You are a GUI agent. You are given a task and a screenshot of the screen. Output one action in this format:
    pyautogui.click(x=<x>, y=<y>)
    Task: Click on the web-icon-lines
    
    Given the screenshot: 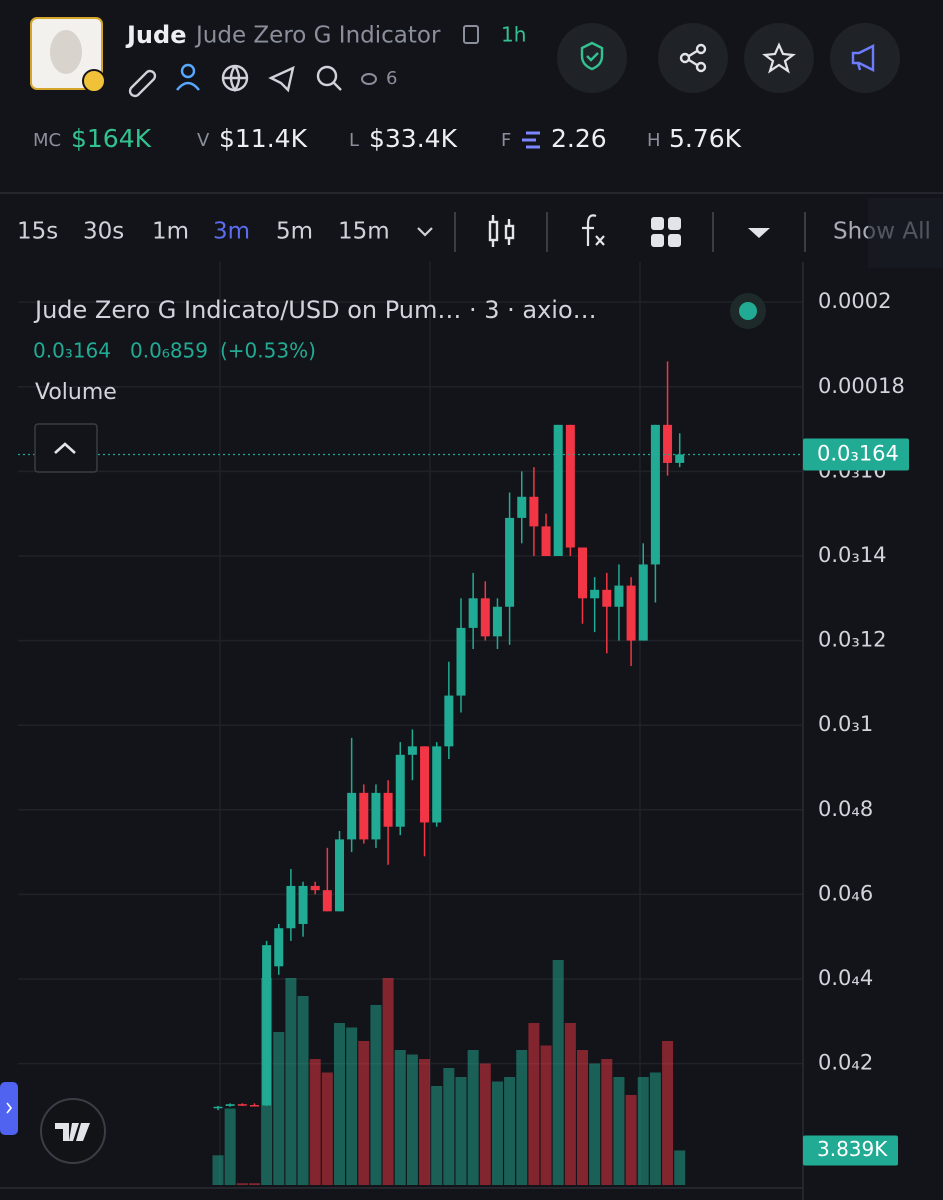 What is the action you would take?
    pyautogui.click(x=235, y=79)
    